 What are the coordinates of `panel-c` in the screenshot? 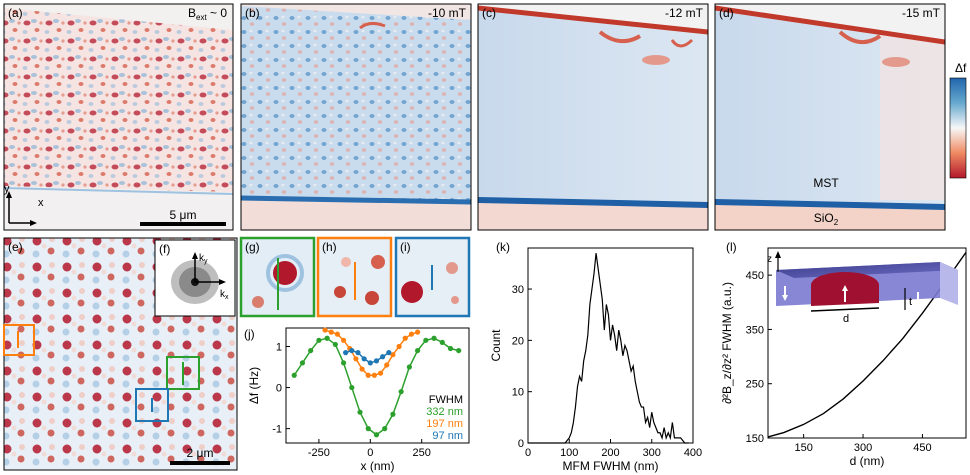 It's located at (593, 117).